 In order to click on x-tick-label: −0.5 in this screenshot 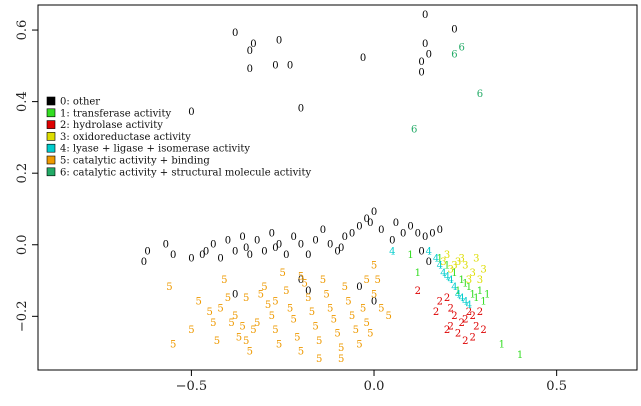, I will do `click(192, 386)`.